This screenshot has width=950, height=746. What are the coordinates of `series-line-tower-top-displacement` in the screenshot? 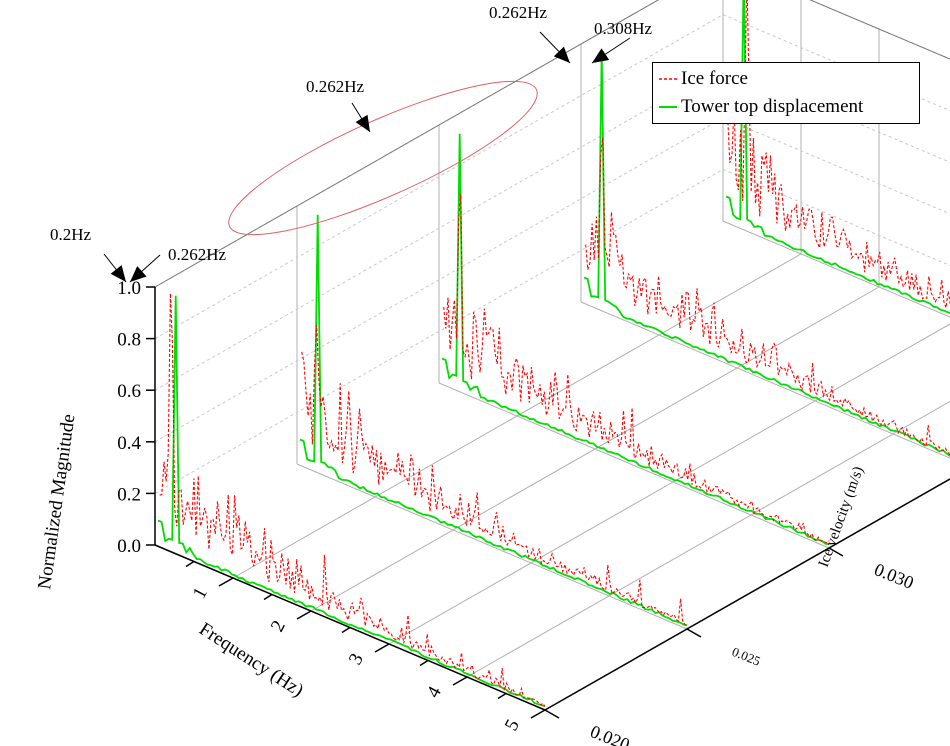 It's located at (837, 157).